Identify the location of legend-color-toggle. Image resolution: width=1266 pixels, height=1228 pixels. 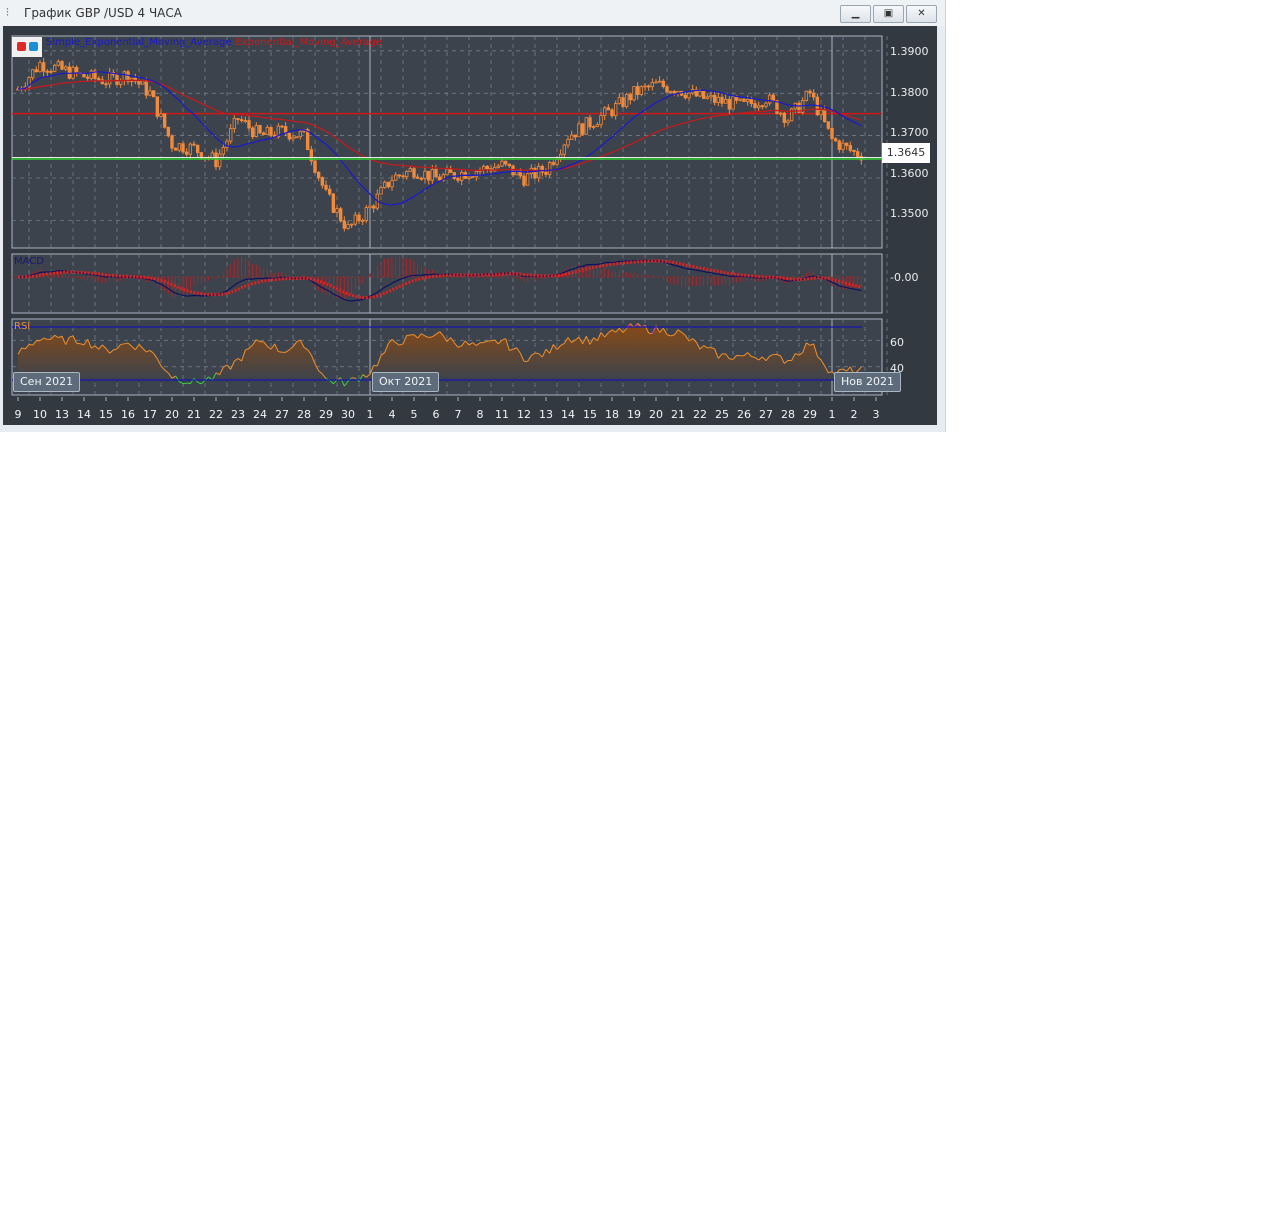
(27, 47).